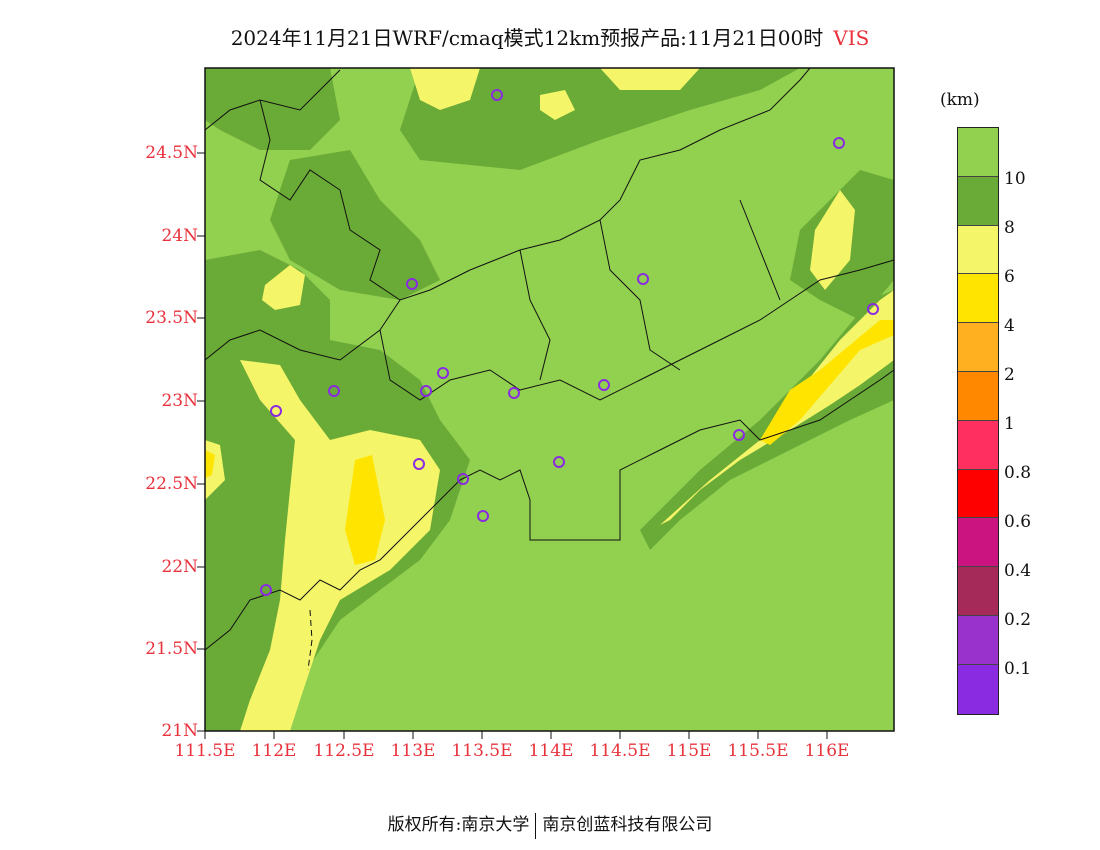  Describe the element at coordinates (171, 153) in the screenshot. I see `lat-label: 24.5N` at that location.